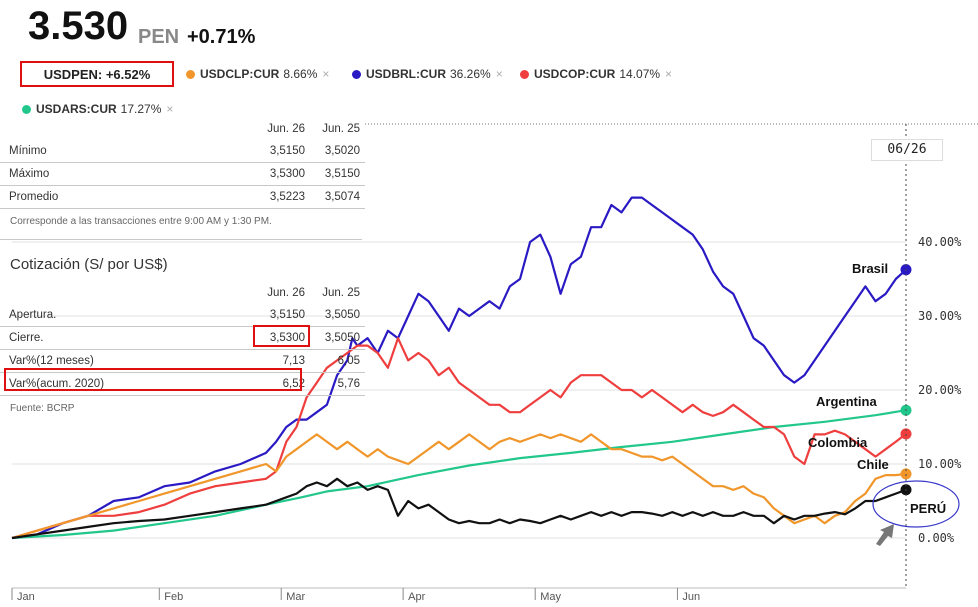 The image size is (978, 607). I want to click on y-tick-label: 40.00%, so click(940, 242).